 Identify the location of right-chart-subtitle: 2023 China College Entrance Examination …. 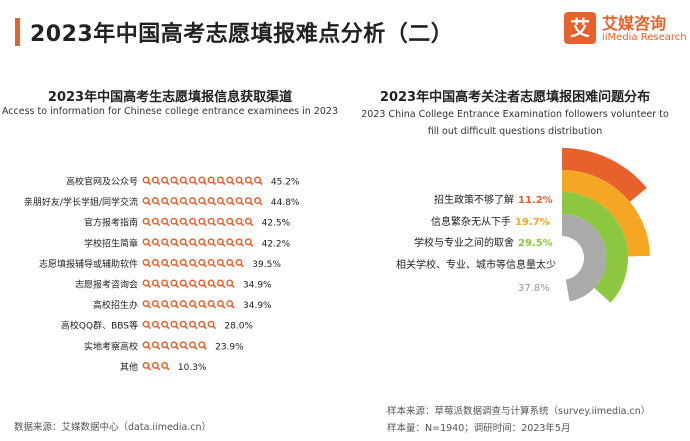
(515, 123).